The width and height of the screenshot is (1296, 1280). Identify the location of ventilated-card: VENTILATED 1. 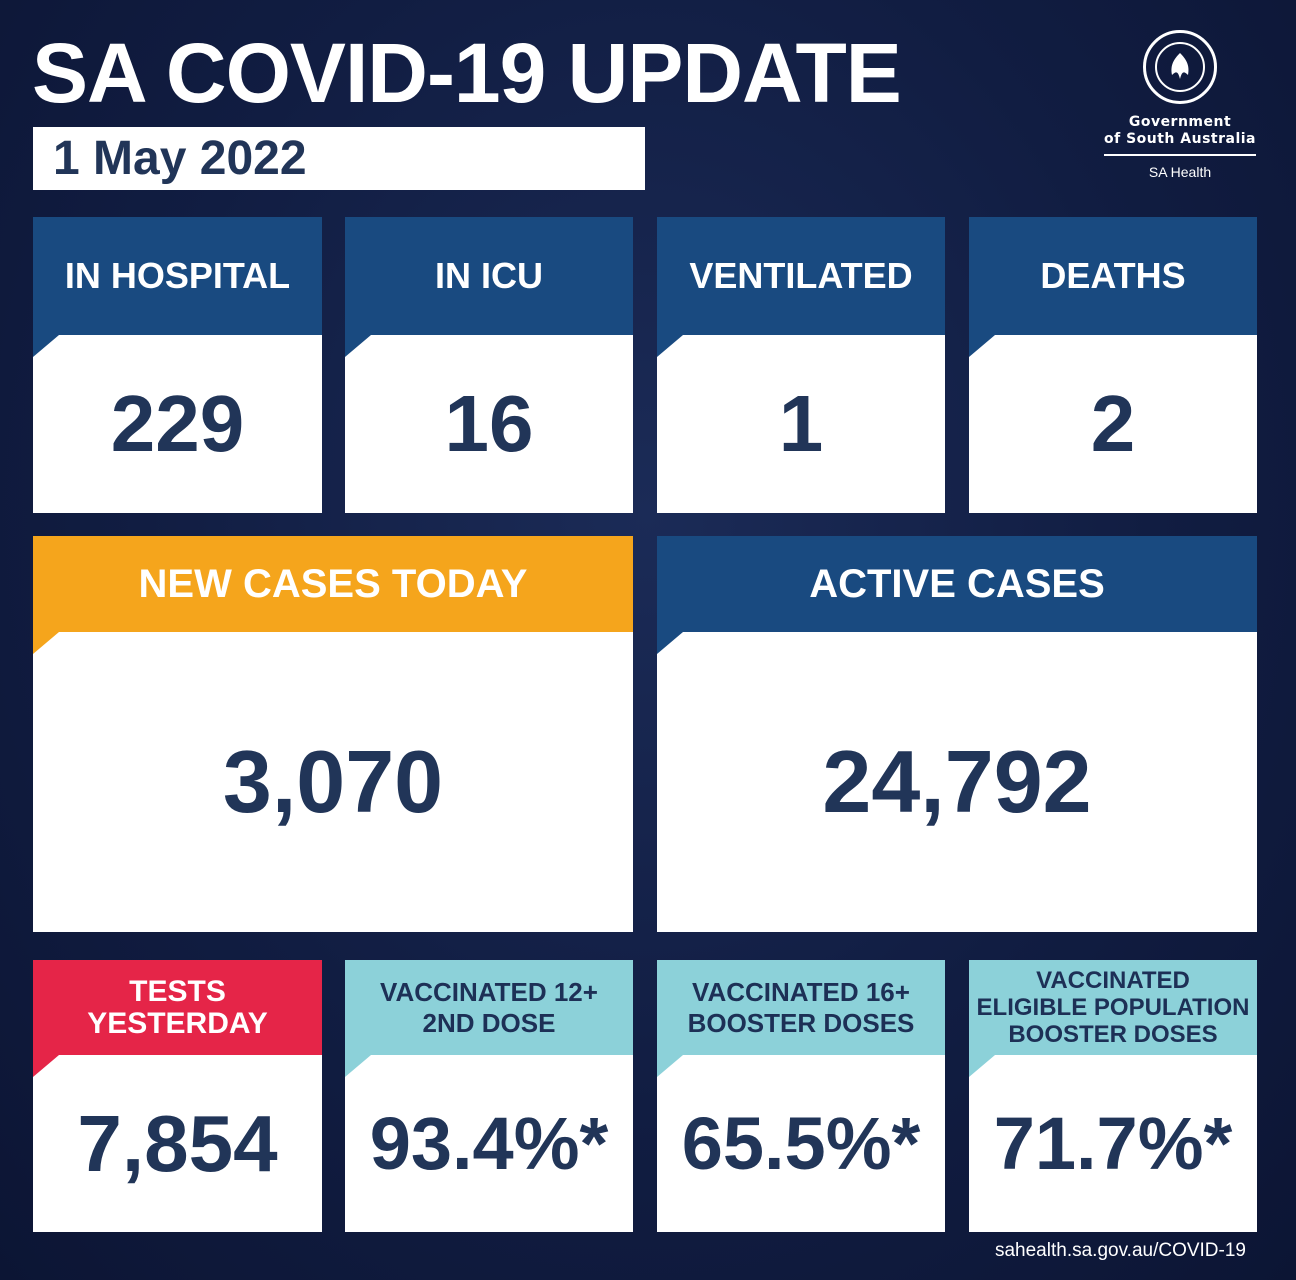
(801, 365).